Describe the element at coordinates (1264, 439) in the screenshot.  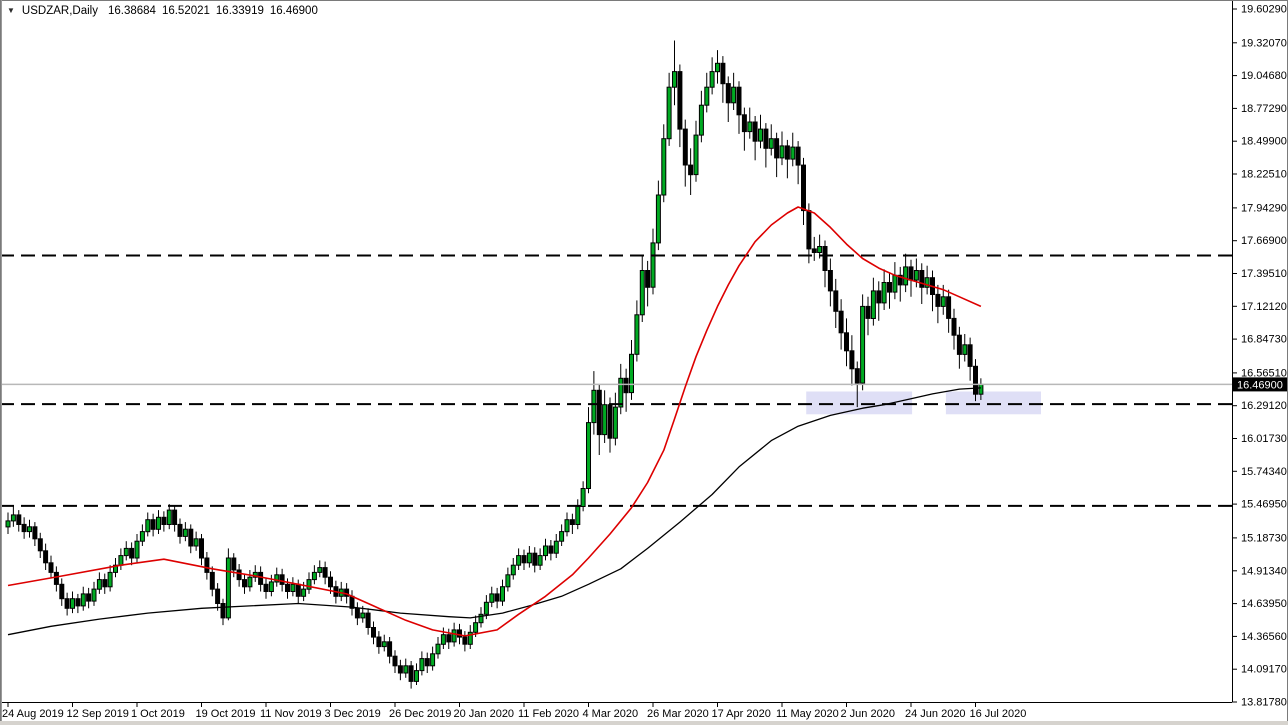
I see `price-axis-label: 16.01730` at that location.